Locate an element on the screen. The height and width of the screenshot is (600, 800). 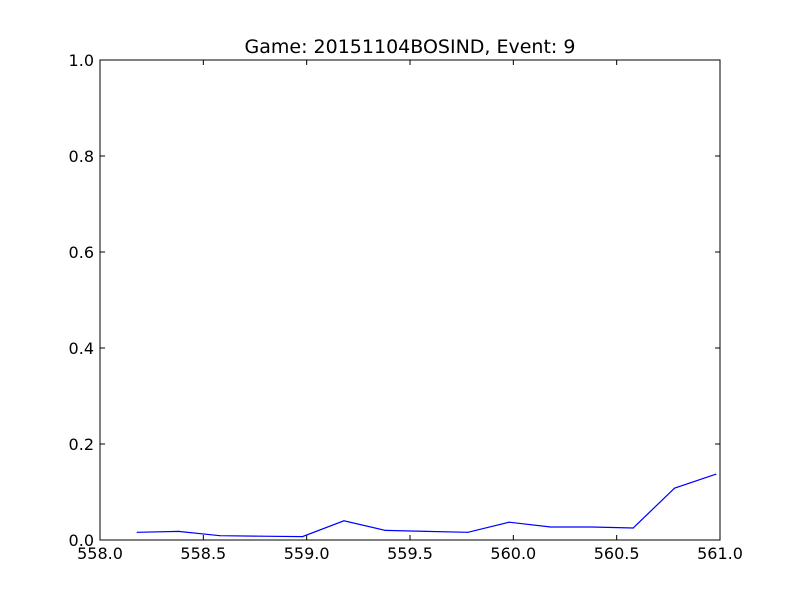
y-tick-label: 0.4 is located at coordinates (81, 348).